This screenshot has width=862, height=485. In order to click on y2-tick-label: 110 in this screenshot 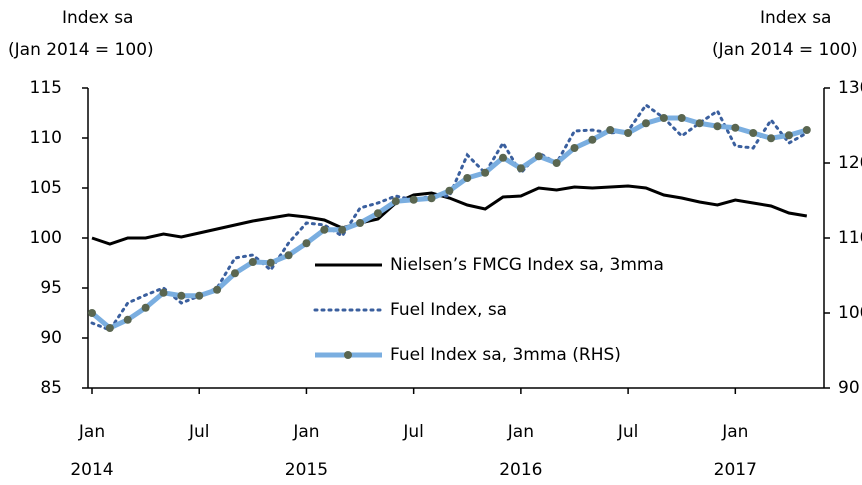, I will do `click(850, 238)`.